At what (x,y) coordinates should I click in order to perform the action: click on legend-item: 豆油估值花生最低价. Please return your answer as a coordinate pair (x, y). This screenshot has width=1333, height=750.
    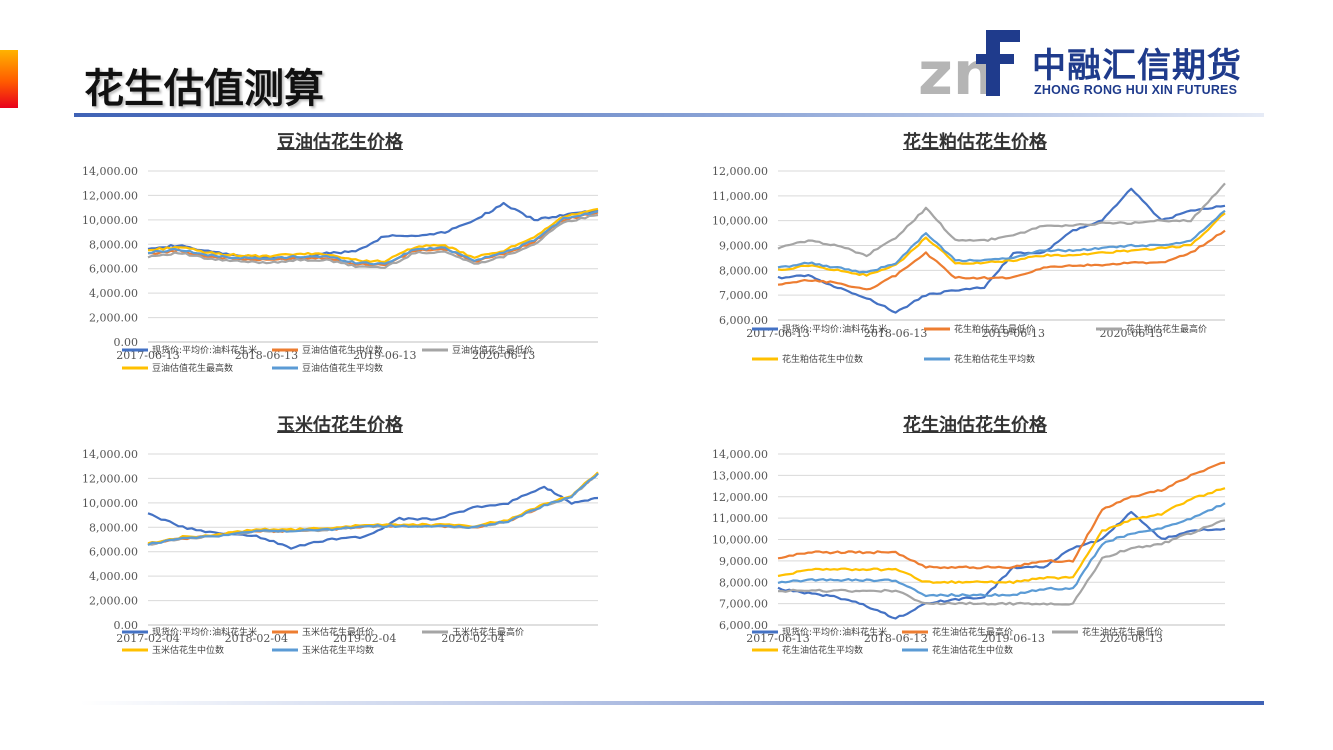
    Looking at the image, I should click on (477, 350).